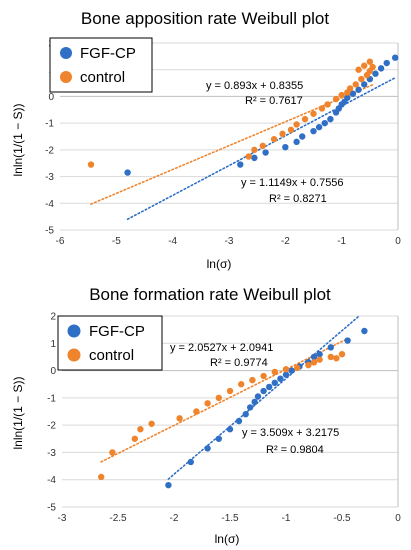  Describe the element at coordinates (116, 241) in the screenshot. I see `x-tick-label: -5` at that location.